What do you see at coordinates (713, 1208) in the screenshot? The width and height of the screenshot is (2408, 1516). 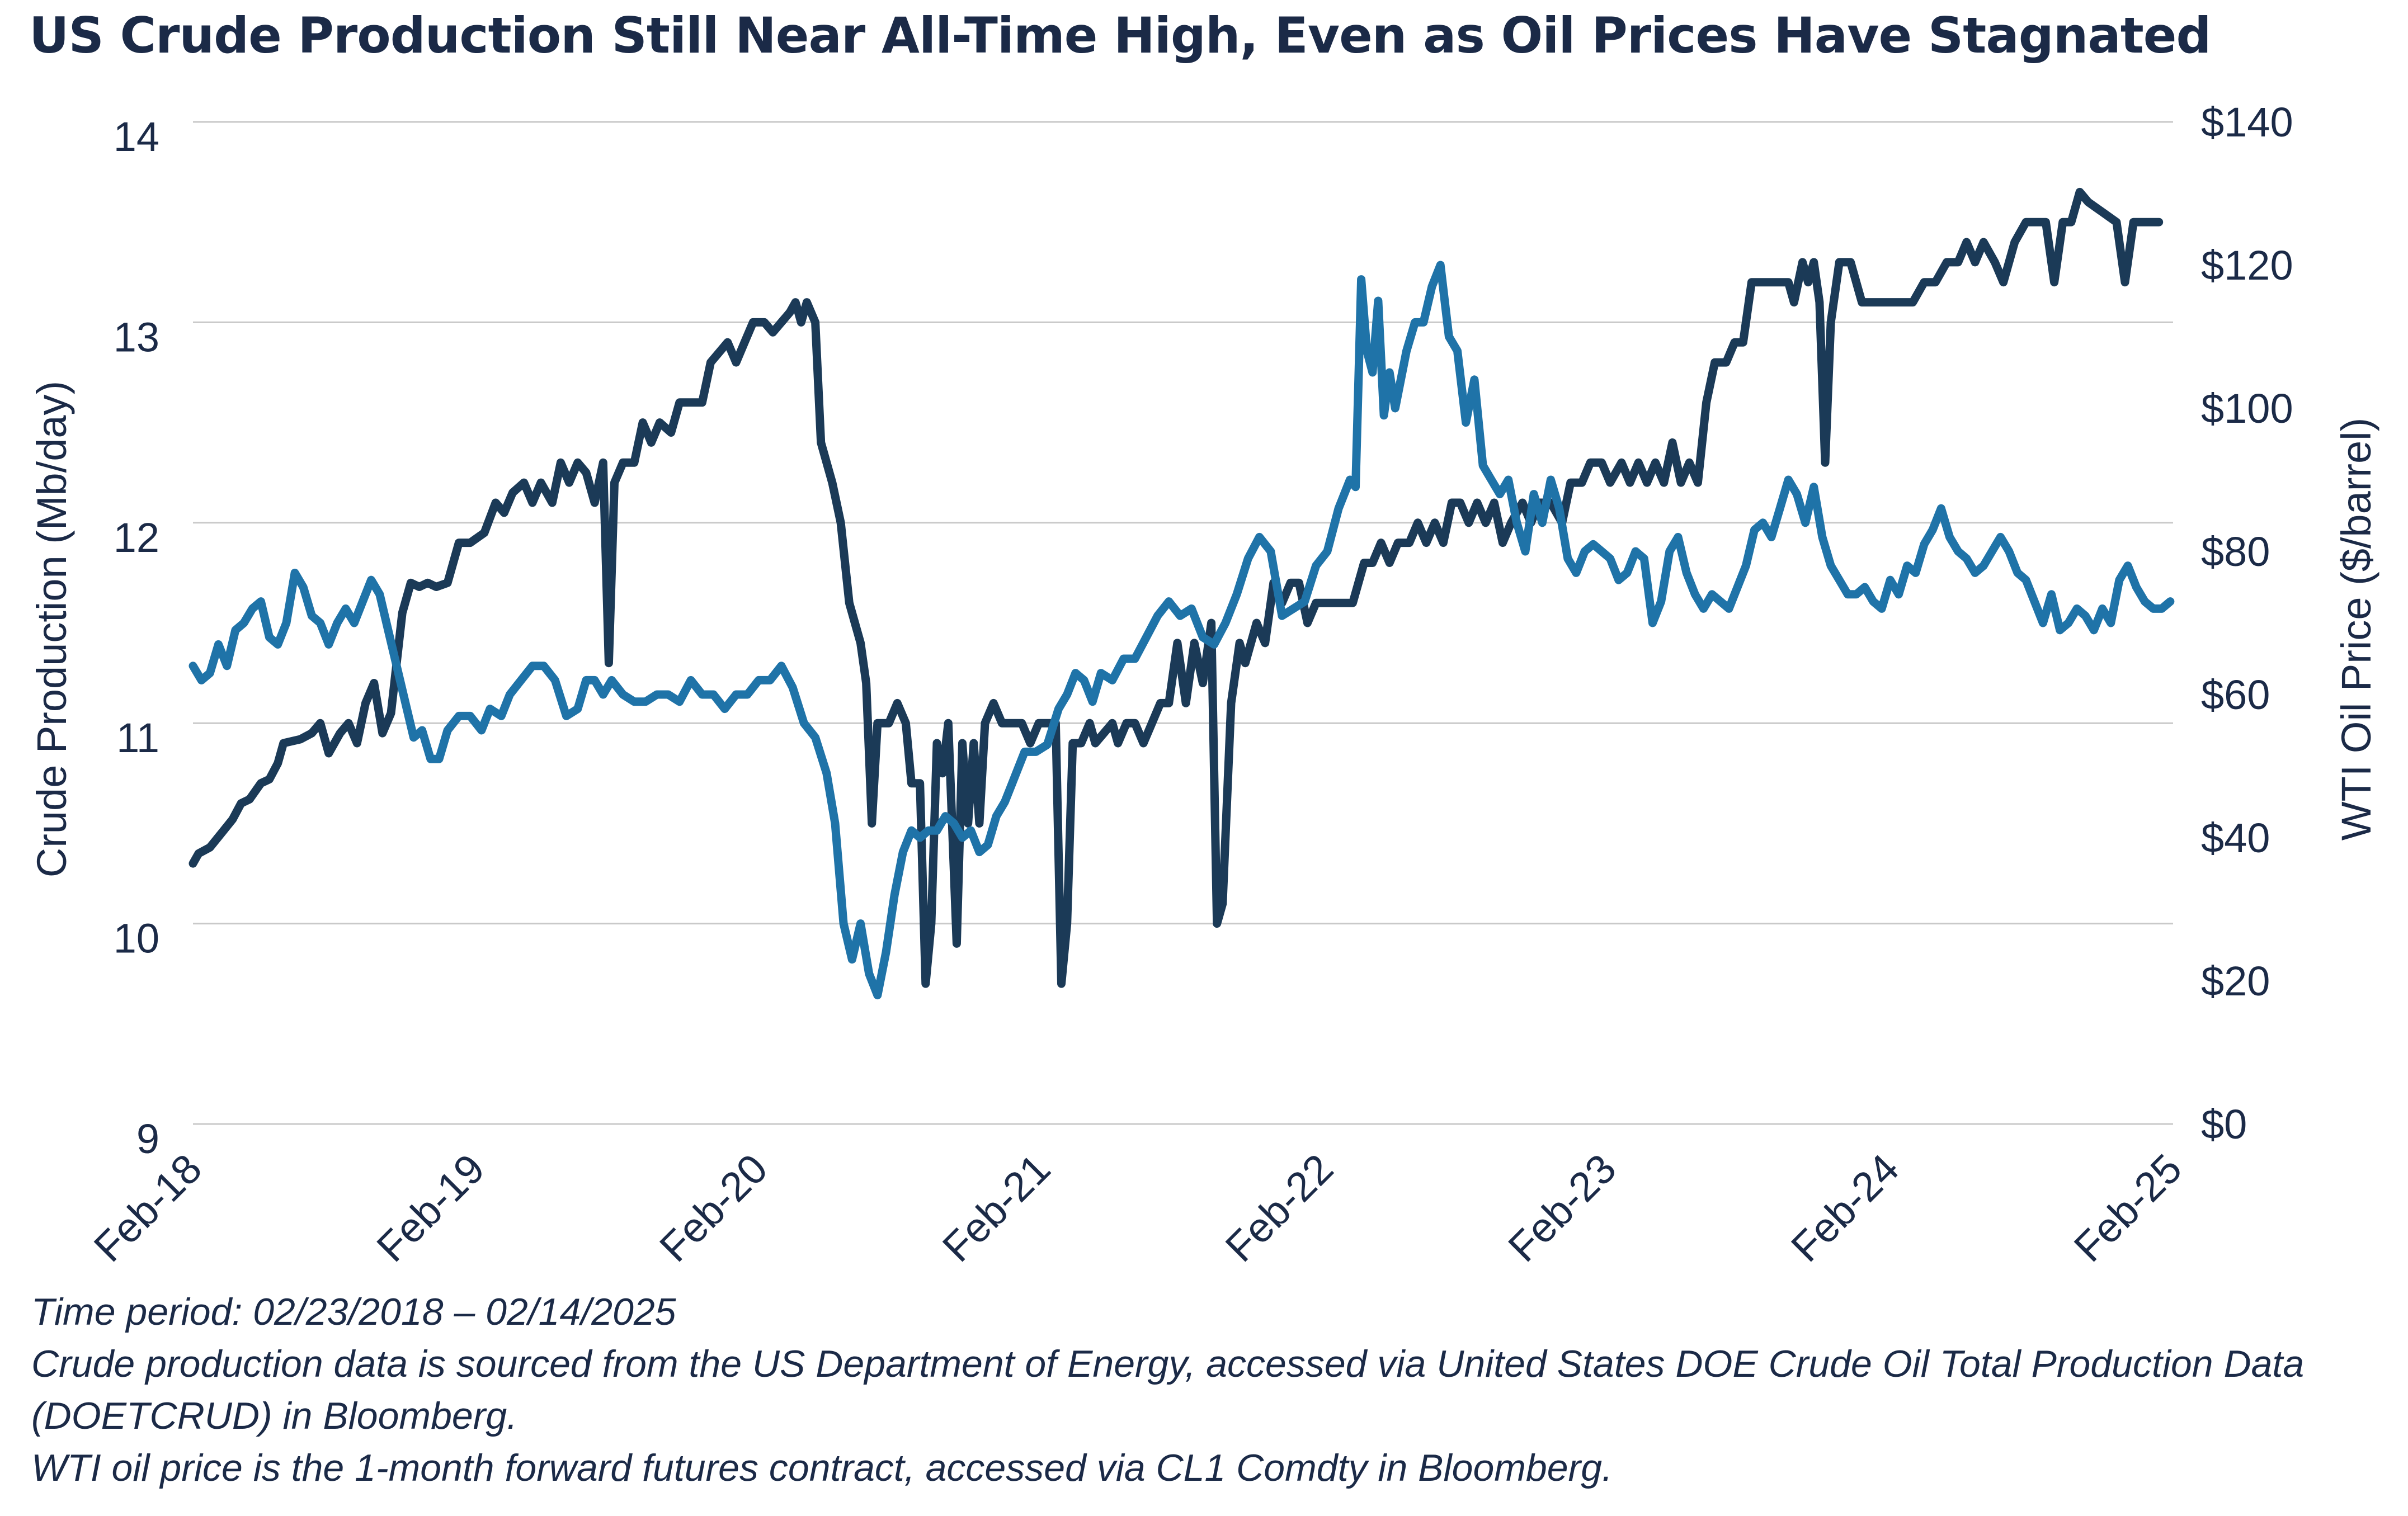 I see `x-tick-label: Feb-20` at bounding box center [713, 1208].